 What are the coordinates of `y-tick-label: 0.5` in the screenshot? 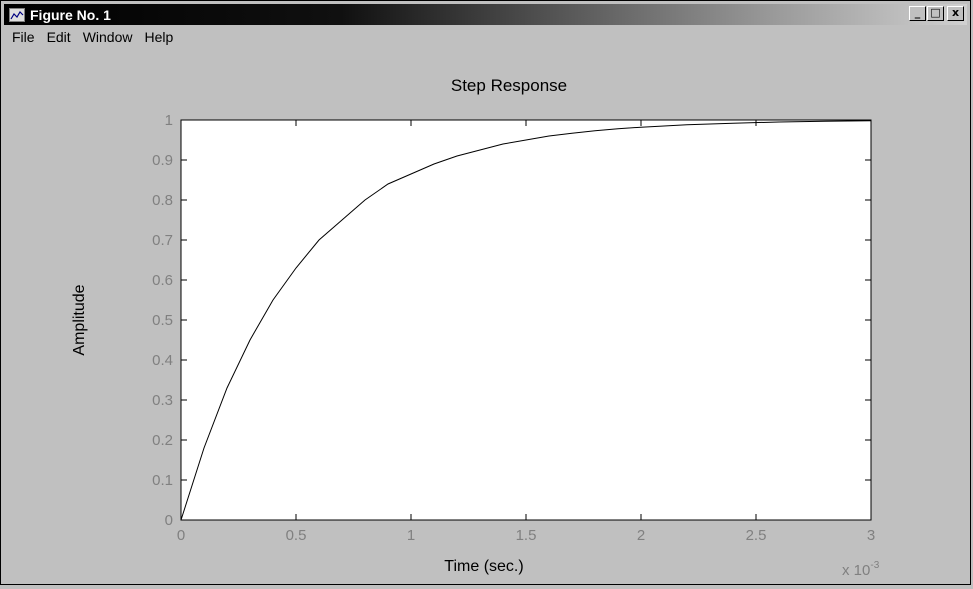 It's located at (162, 320).